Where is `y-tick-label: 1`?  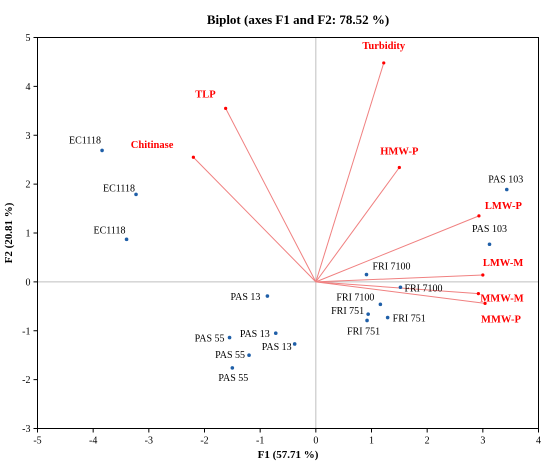
y-tick-label: 1 is located at coordinates (28, 234).